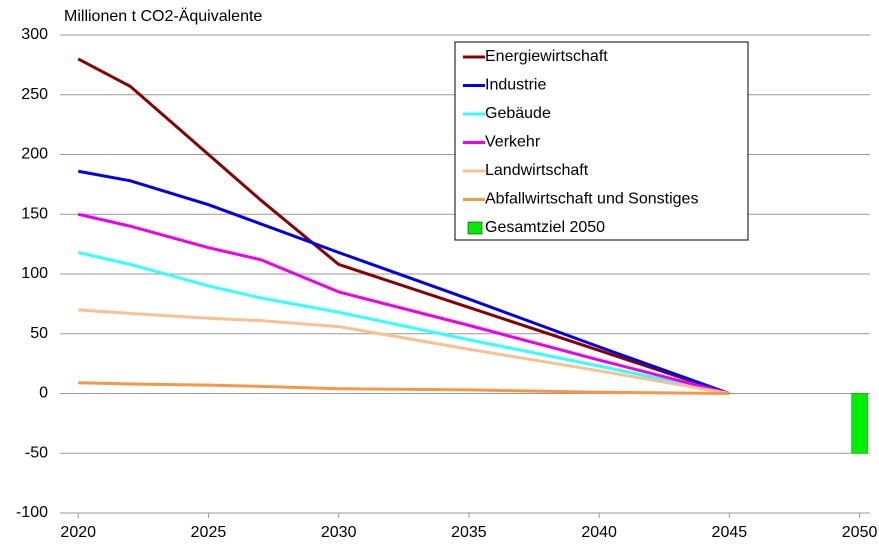  Describe the element at coordinates (860, 532) in the screenshot. I see `x-tick-label: 2050` at that location.